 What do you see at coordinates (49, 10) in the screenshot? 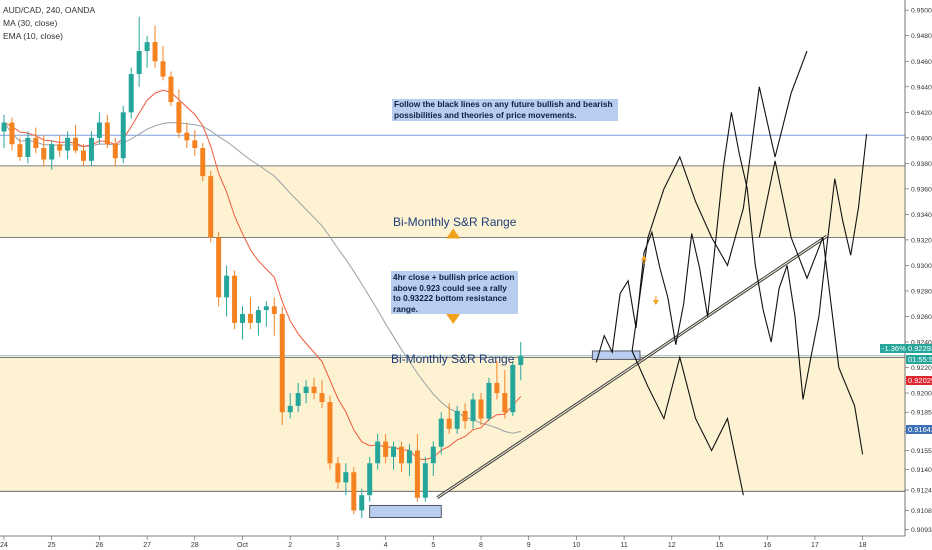
I see `symbol-title: AUD/CAD, 240, OANDA` at bounding box center [49, 10].